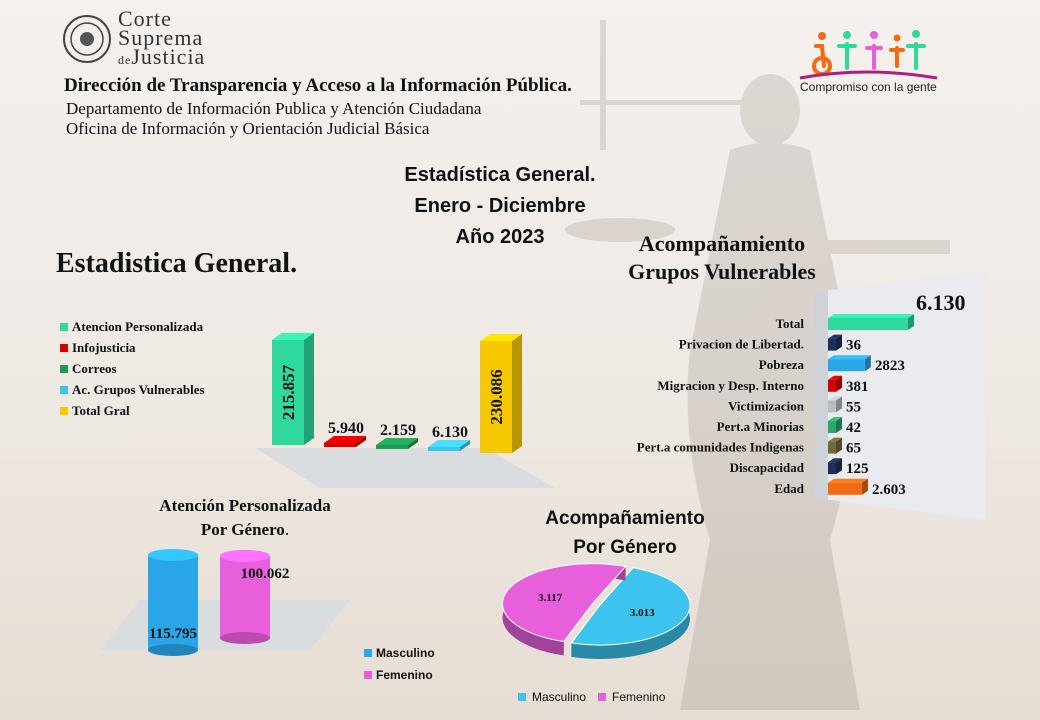 This screenshot has width=1040, height=720. What do you see at coordinates (642, 613) in the screenshot?
I see `pie-value-label-0: 3.013` at bounding box center [642, 613].